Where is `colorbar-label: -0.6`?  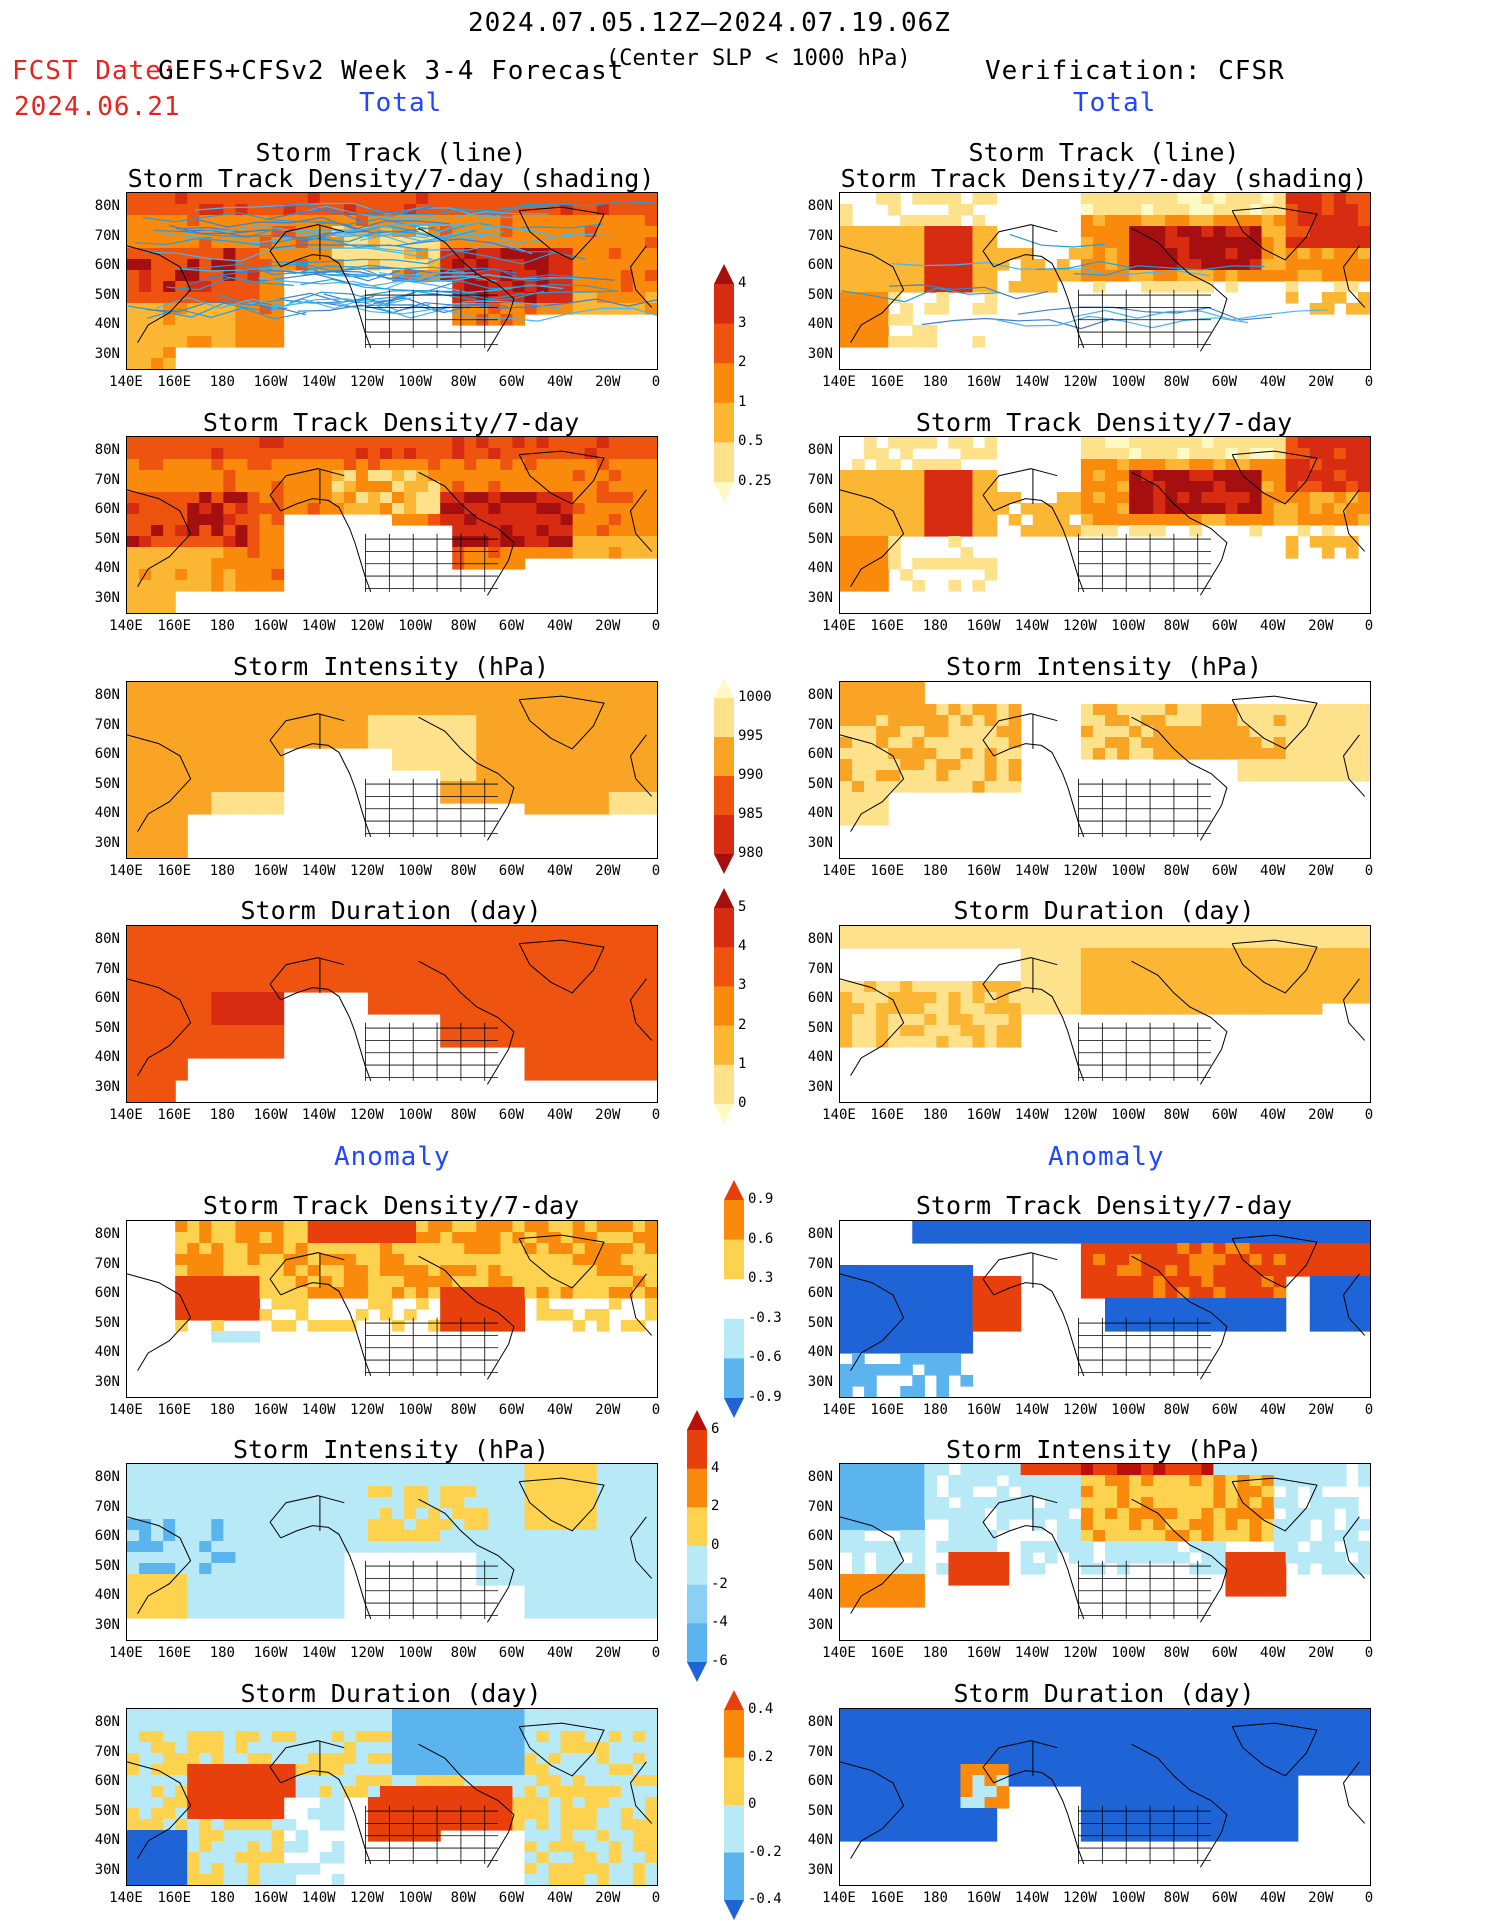
colorbar-label: -0.6 is located at coordinates (765, 1357).